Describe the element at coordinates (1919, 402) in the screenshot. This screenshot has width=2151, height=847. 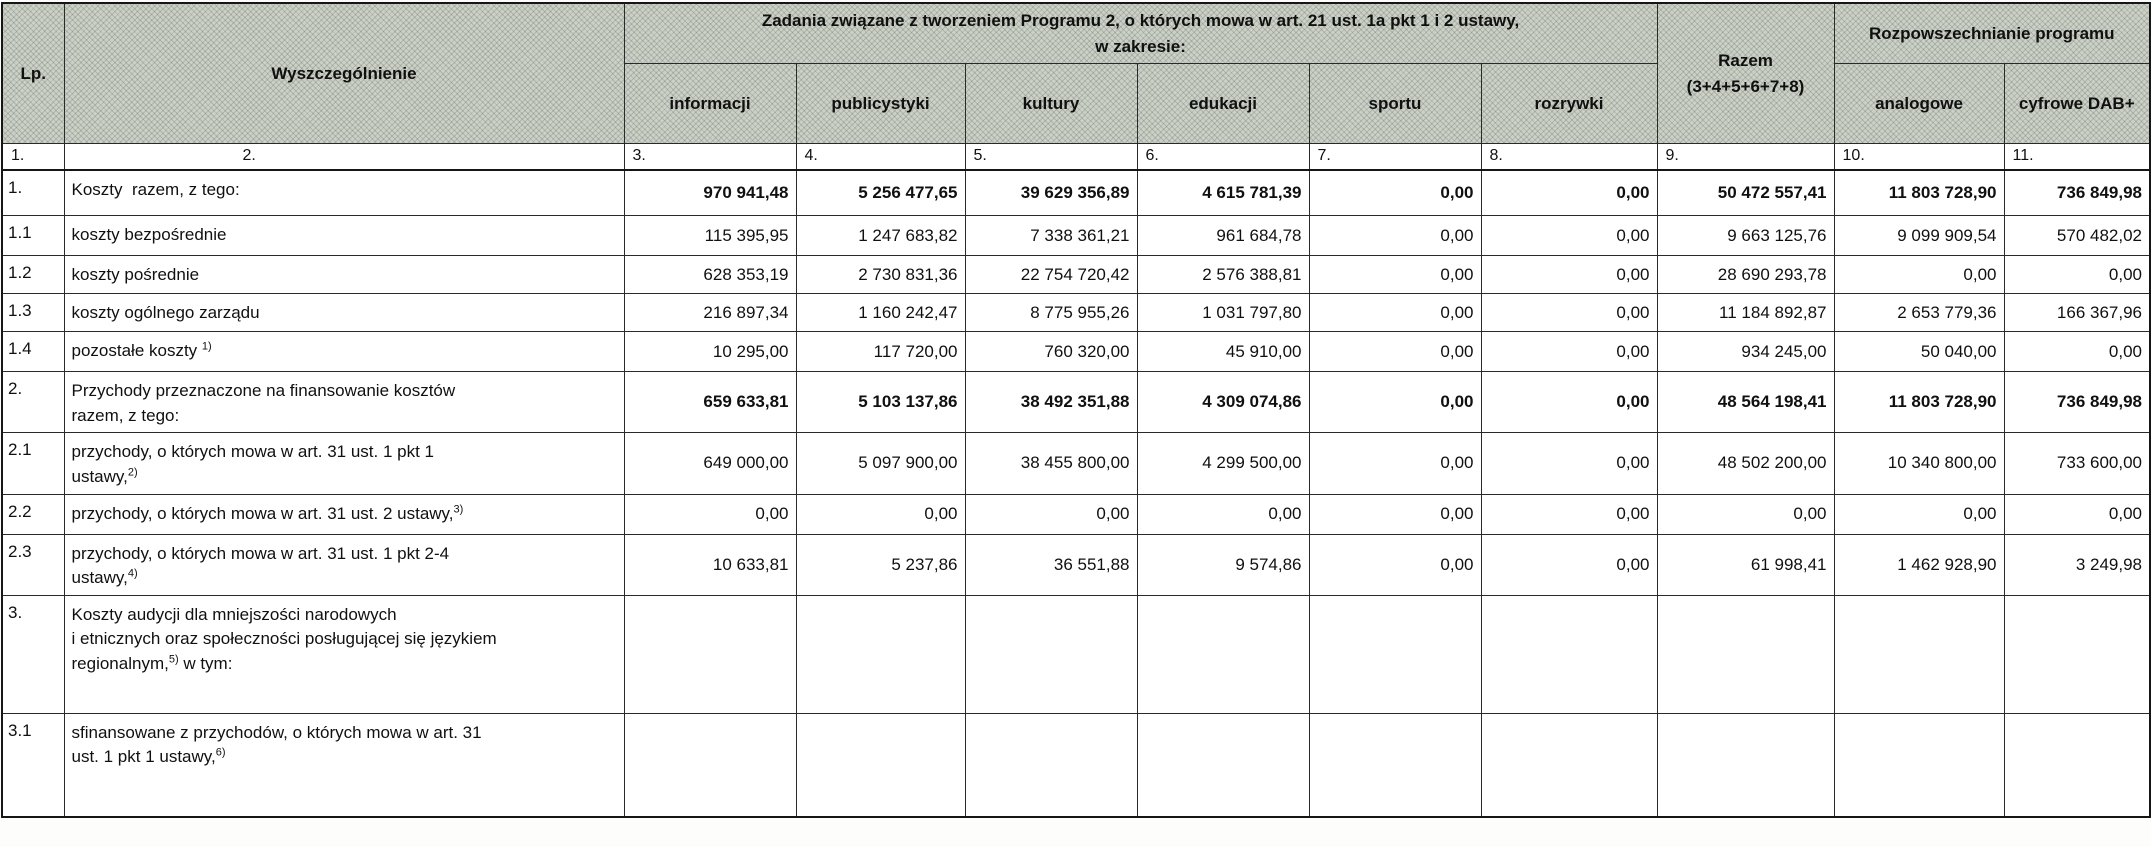
I see `row-value: 11 803 728,90` at that location.